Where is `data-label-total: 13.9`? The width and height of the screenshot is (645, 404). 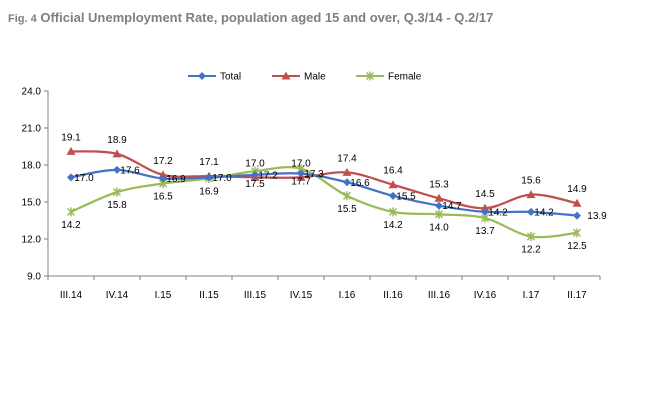 data-label-total: 13.9 is located at coordinates (597, 216).